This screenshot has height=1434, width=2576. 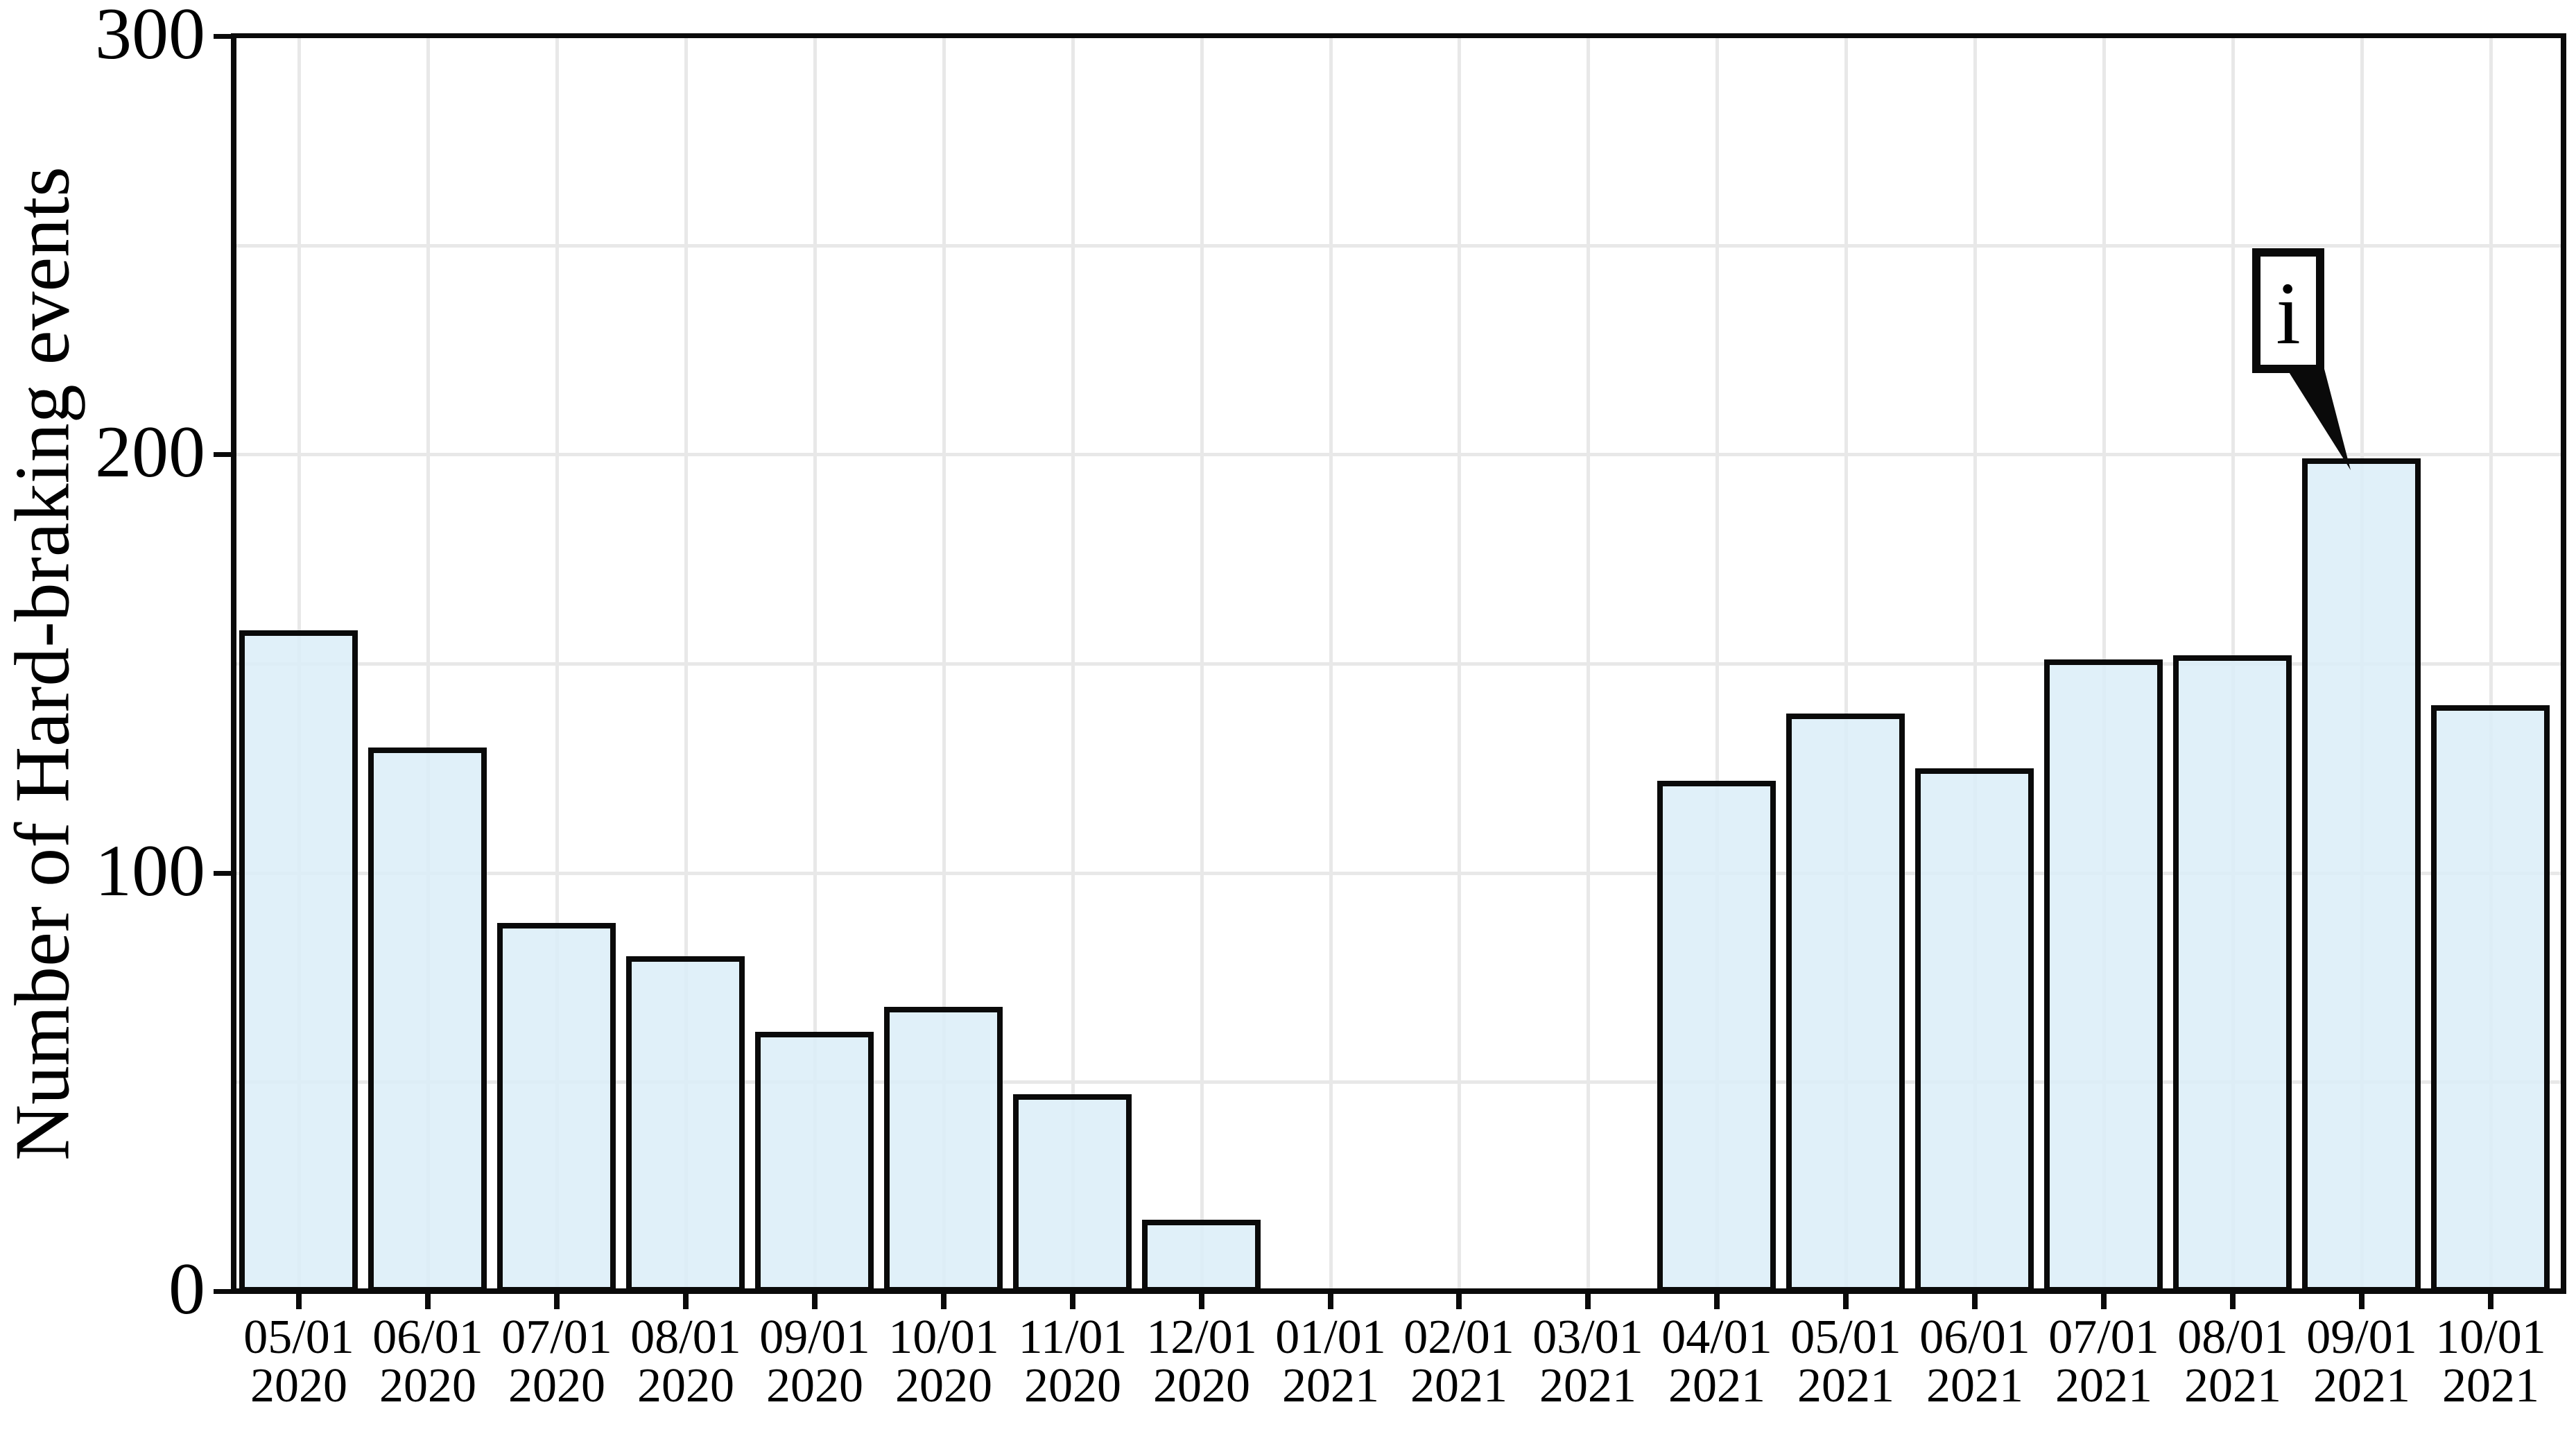 What do you see at coordinates (1398, 35) in the screenshot?
I see `axis-spine-top` at bounding box center [1398, 35].